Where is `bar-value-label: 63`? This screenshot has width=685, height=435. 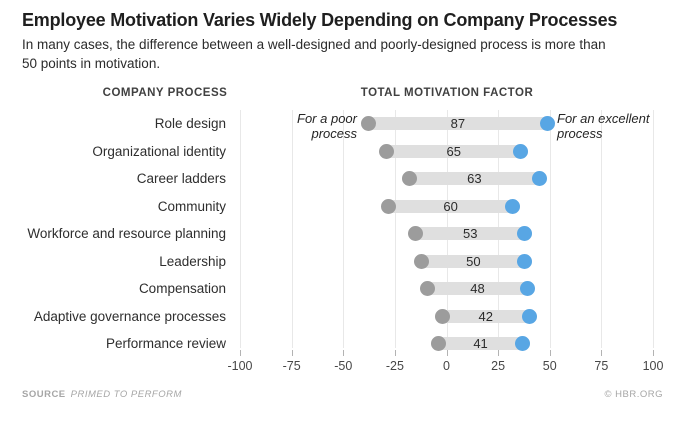 bar-value-label: 63 is located at coordinates (474, 178).